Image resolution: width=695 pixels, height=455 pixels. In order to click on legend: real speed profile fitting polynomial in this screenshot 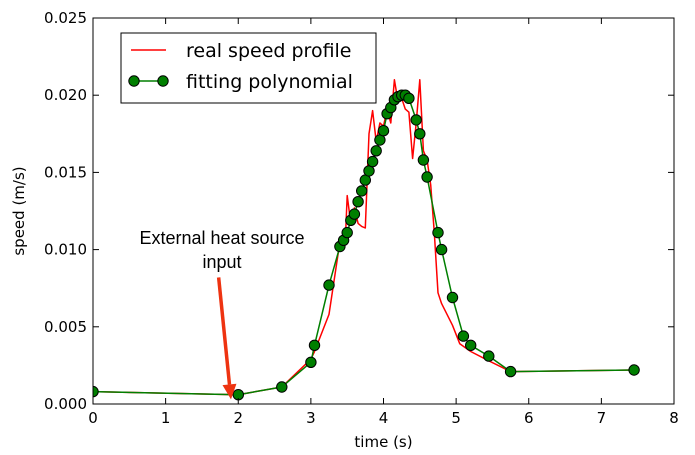, I will do `click(248, 68)`.